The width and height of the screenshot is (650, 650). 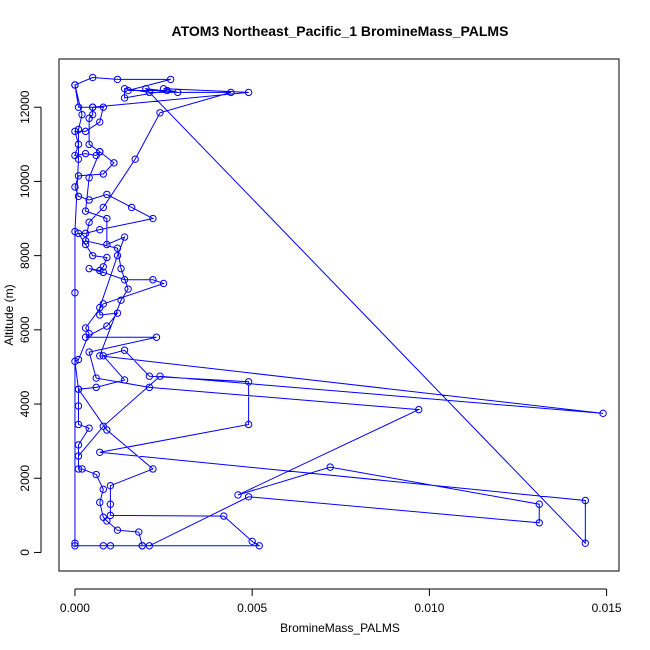 I want to click on y-tick-label: 8000, so click(x=25, y=255).